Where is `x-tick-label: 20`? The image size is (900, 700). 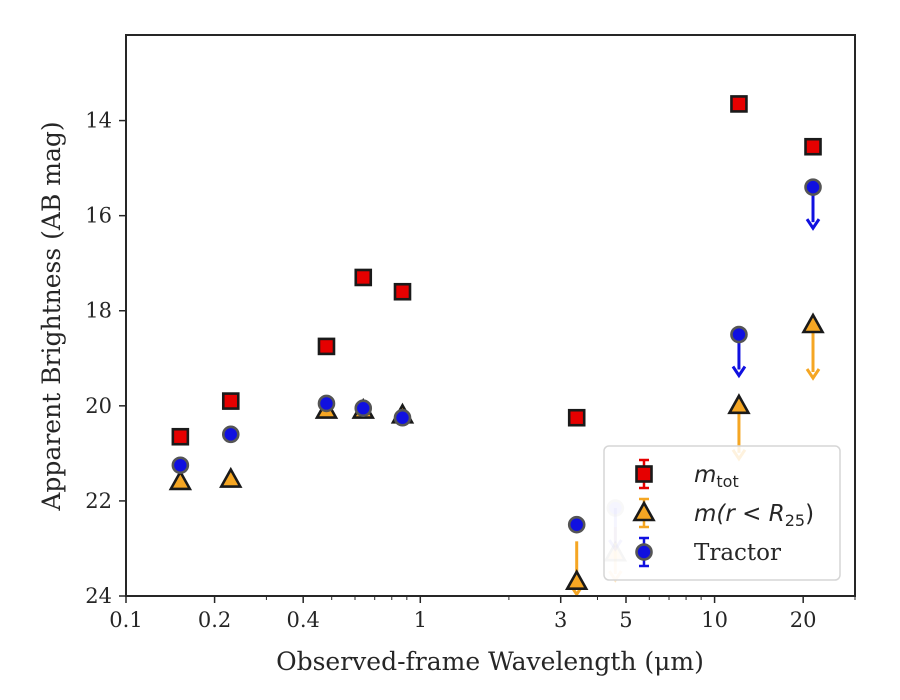
x-tick-label: 20 is located at coordinates (803, 620).